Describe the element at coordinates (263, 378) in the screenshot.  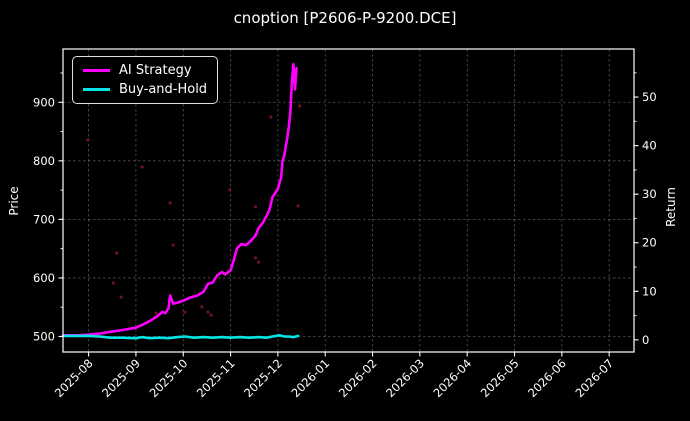
I see `x-tick-label: 2025-12` at that location.